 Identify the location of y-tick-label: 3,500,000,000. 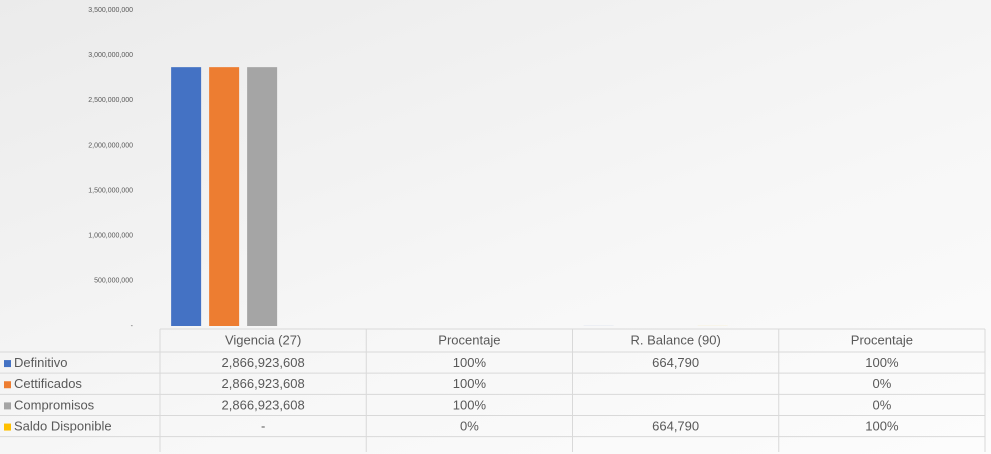
(110, 10).